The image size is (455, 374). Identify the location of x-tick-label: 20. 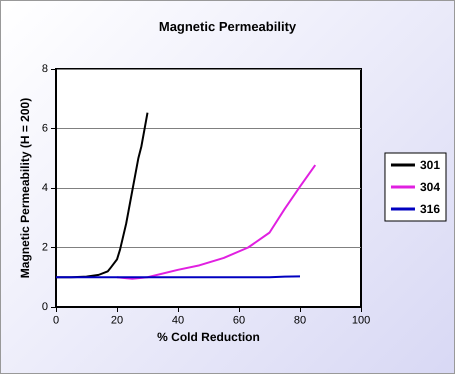
(117, 320).